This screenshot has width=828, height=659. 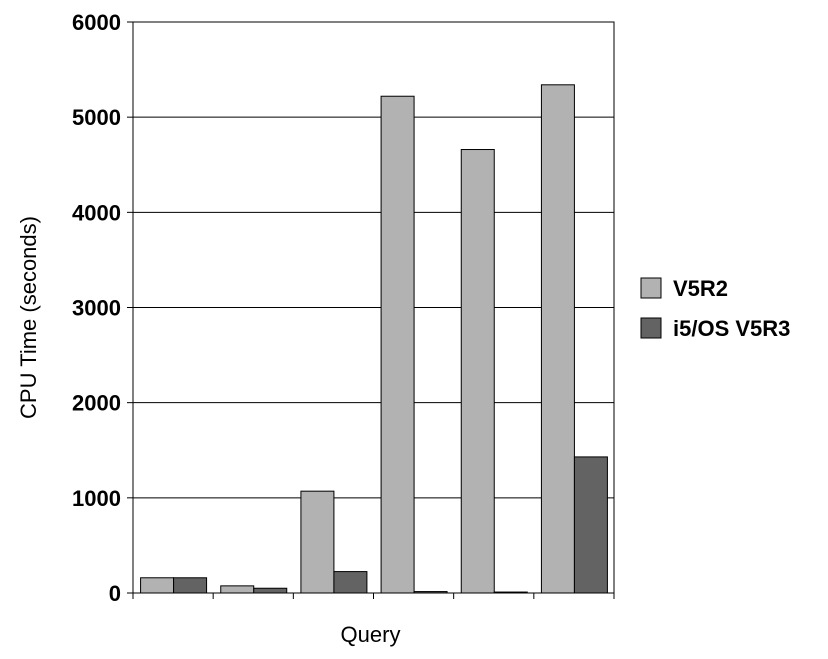 I want to click on legend-label-2: i5/OS V5R3, so click(x=731, y=328).